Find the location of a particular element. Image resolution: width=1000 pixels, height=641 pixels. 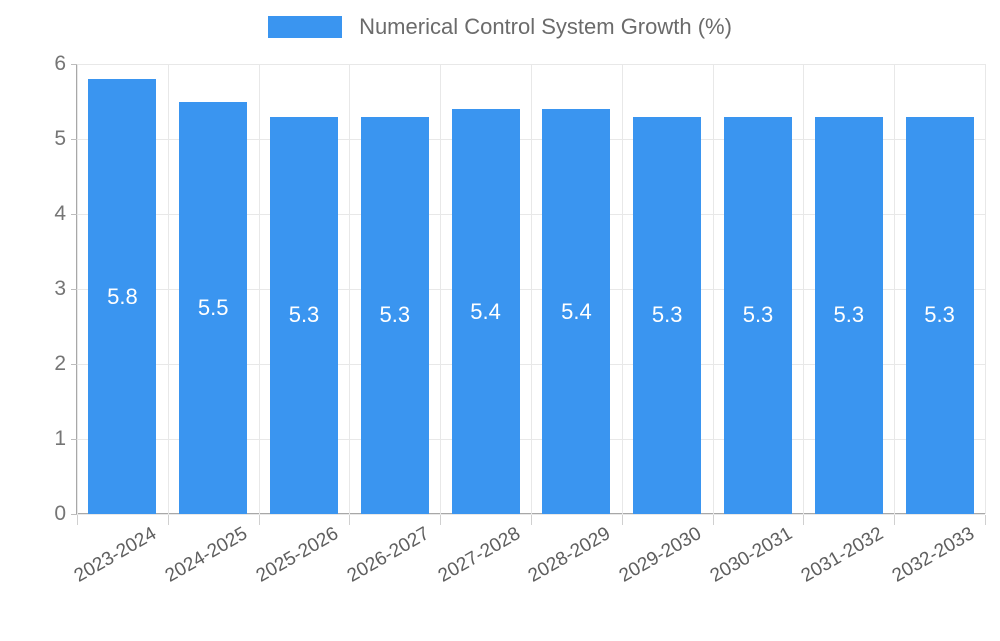

legend-label: Numerical Control System Growth (%) is located at coordinates (545, 26).